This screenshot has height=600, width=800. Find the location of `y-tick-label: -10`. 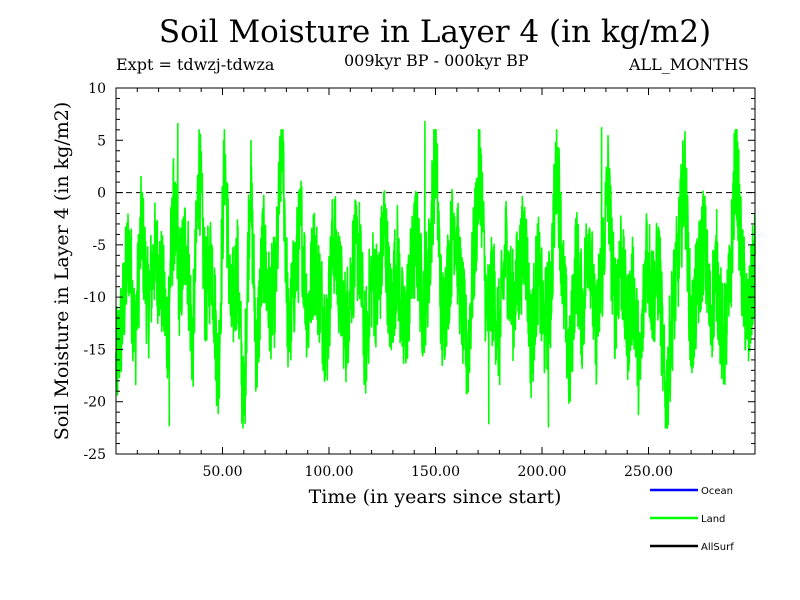

y-tick-label: -10 is located at coordinates (94, 298).